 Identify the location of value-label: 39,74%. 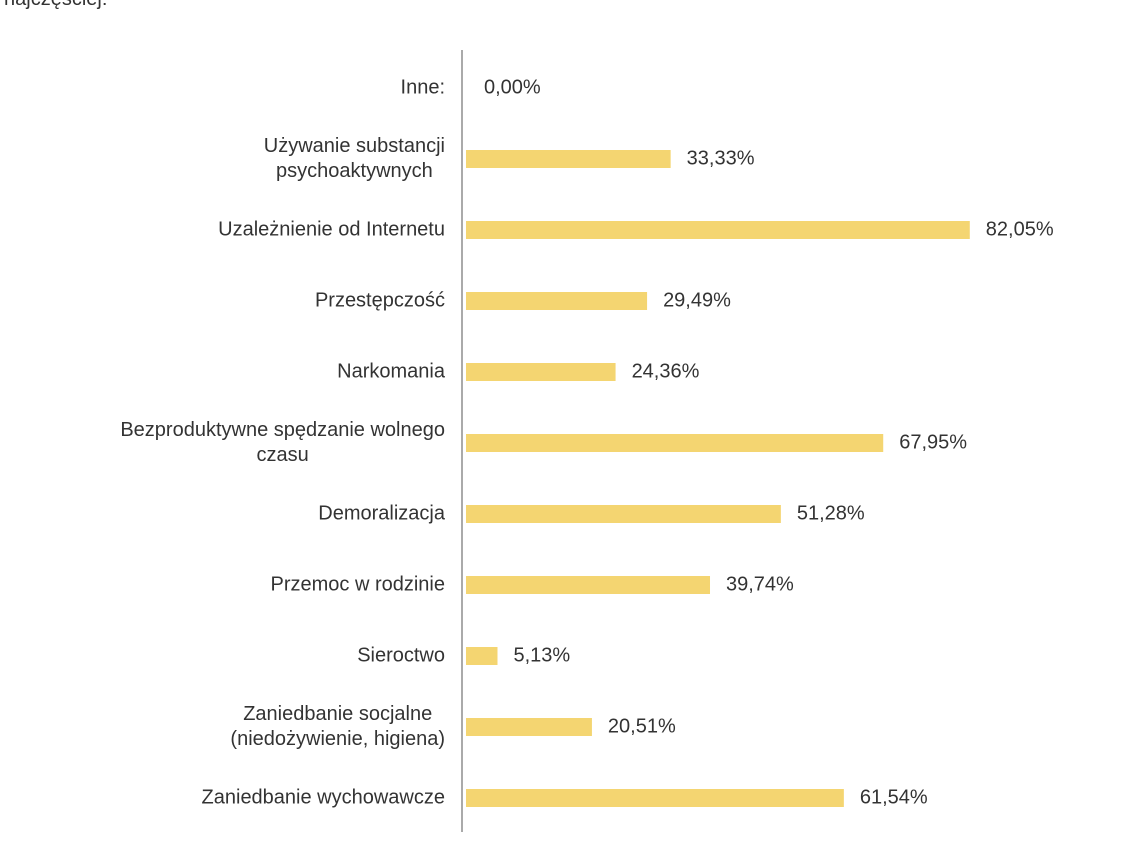
(760, 584).